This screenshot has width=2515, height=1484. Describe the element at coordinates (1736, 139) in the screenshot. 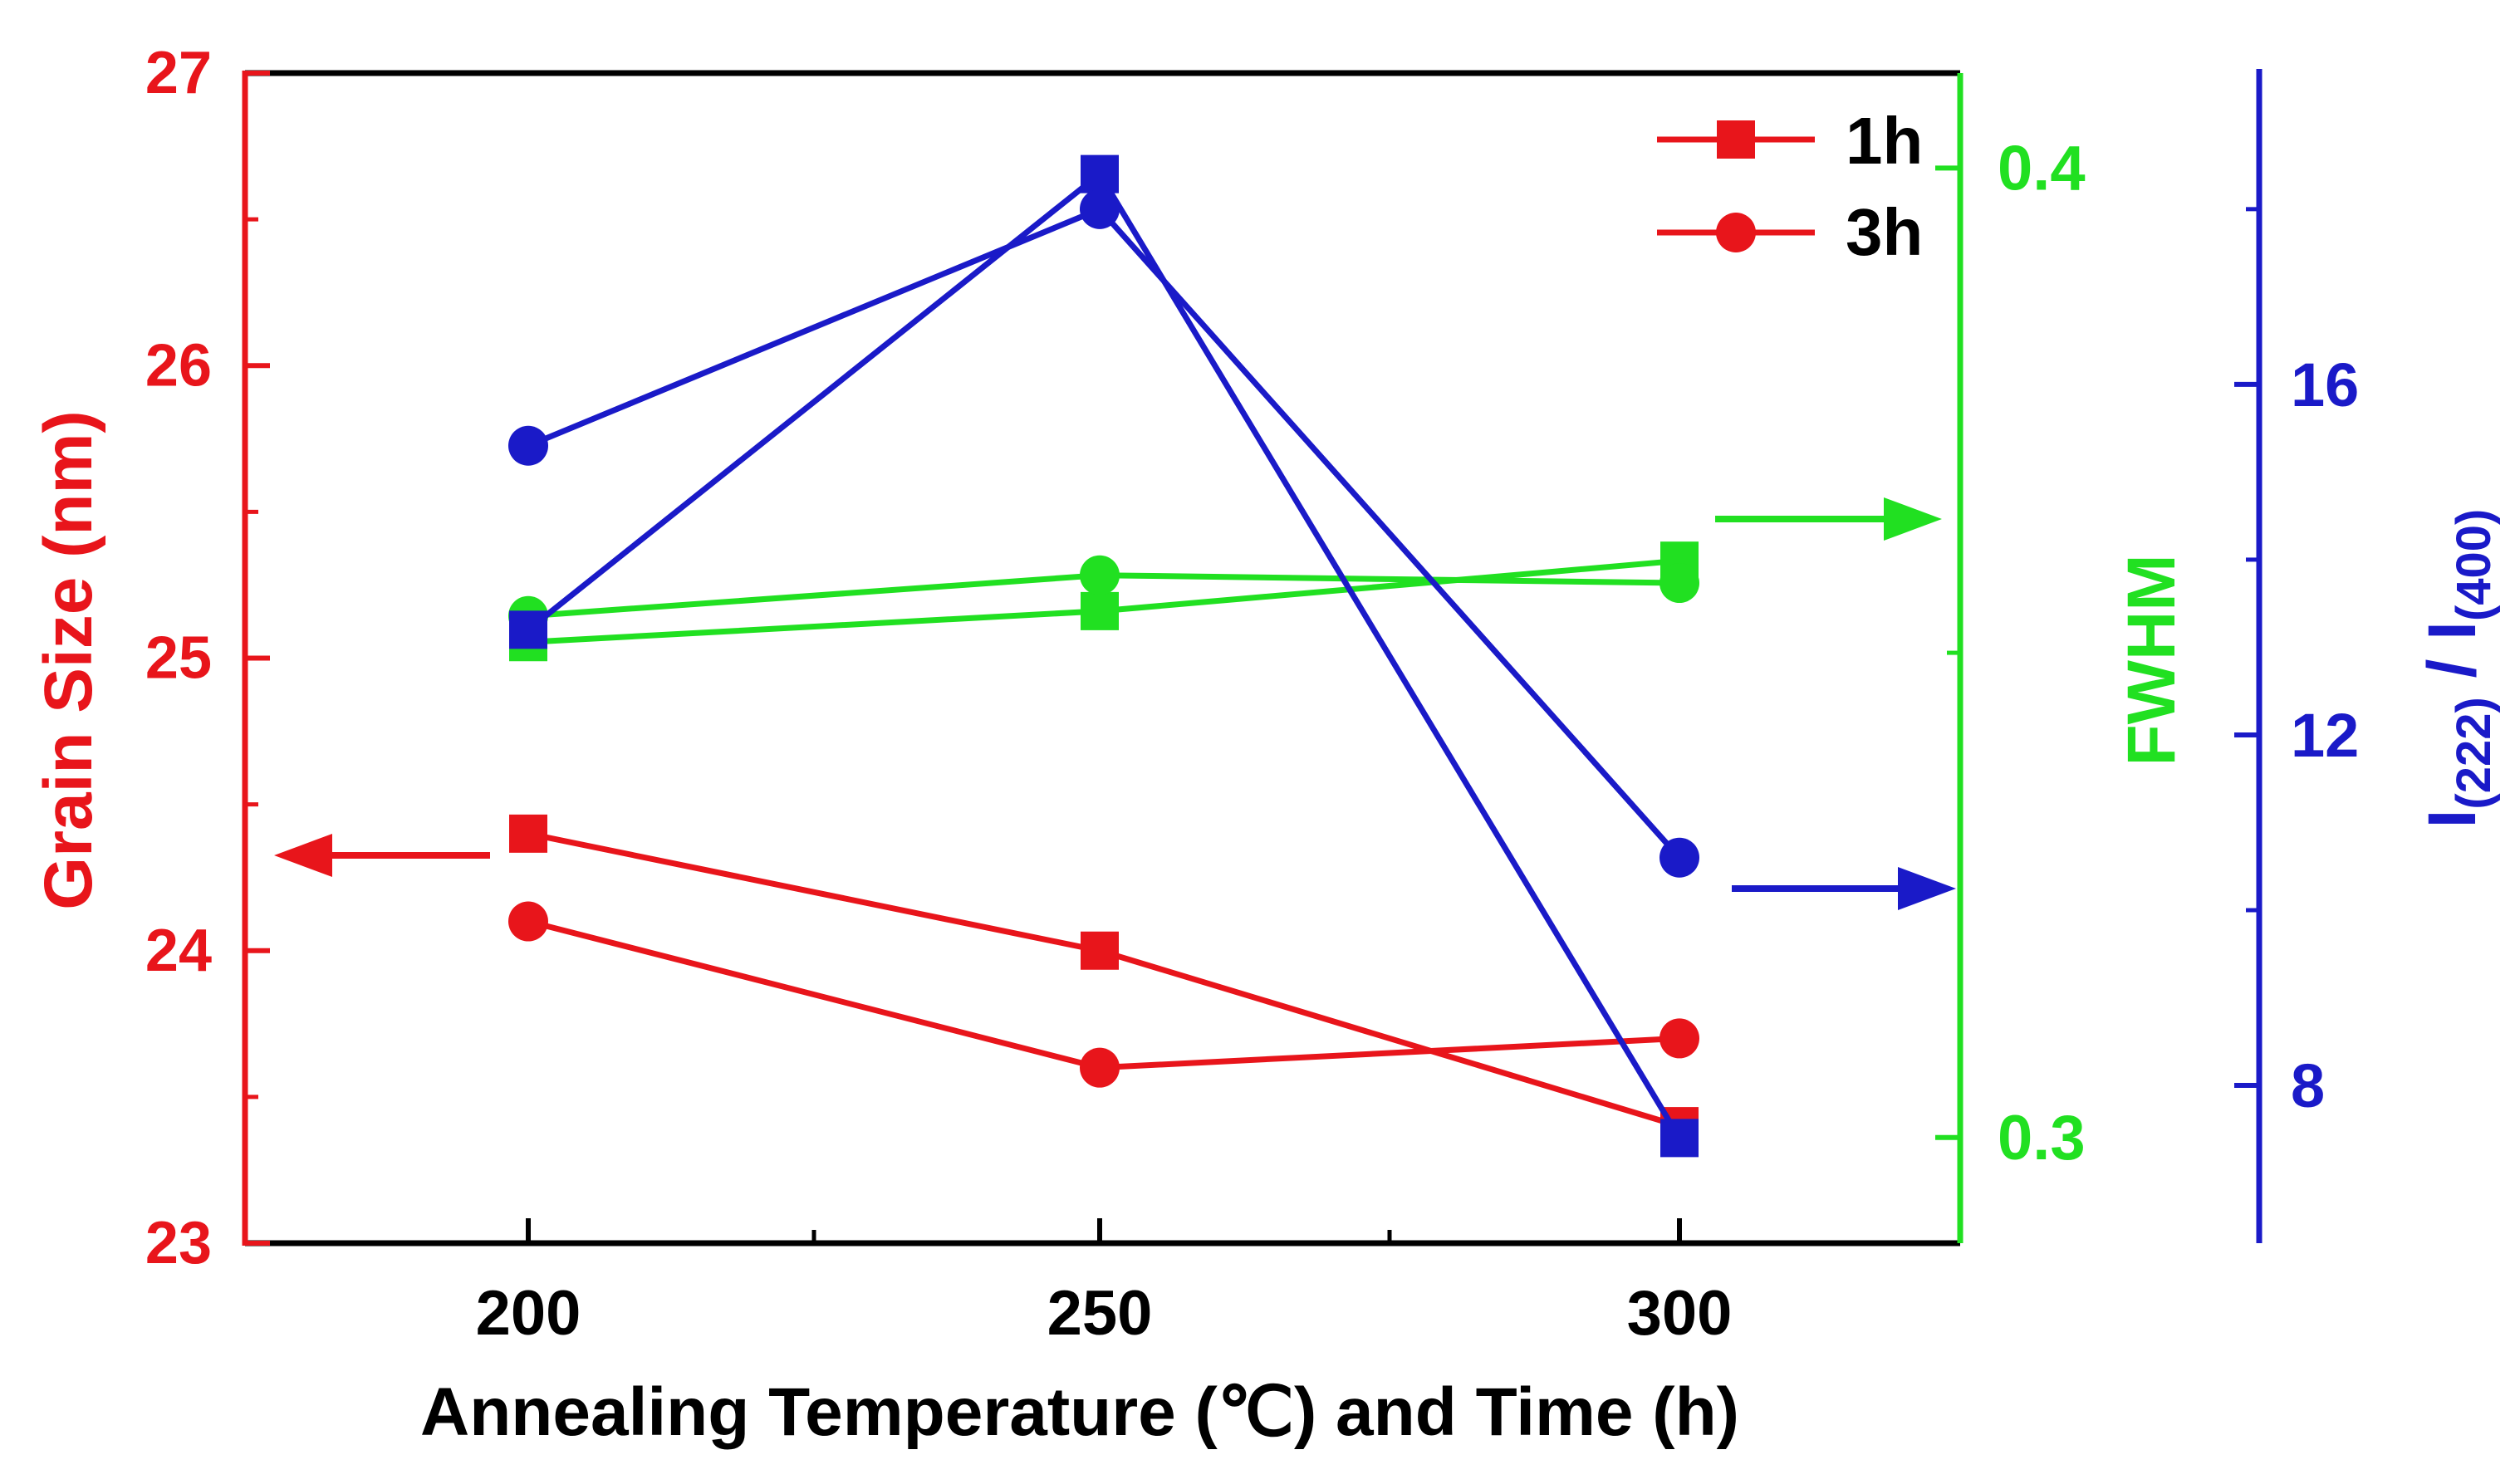

I see `legend-marker-1h` at that location.